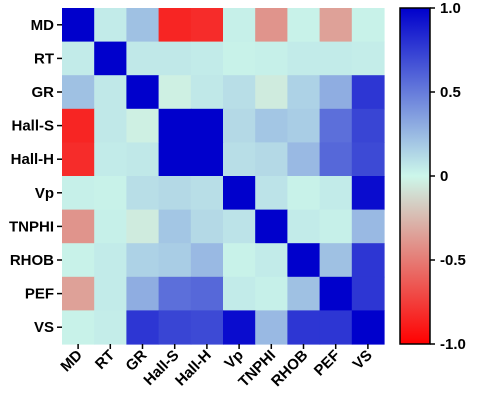 The image size is (498, 406). Describe the element at coordinates (450, 8) in the screenshot. I see `colorbar-tick-label: 1.0` at that location.